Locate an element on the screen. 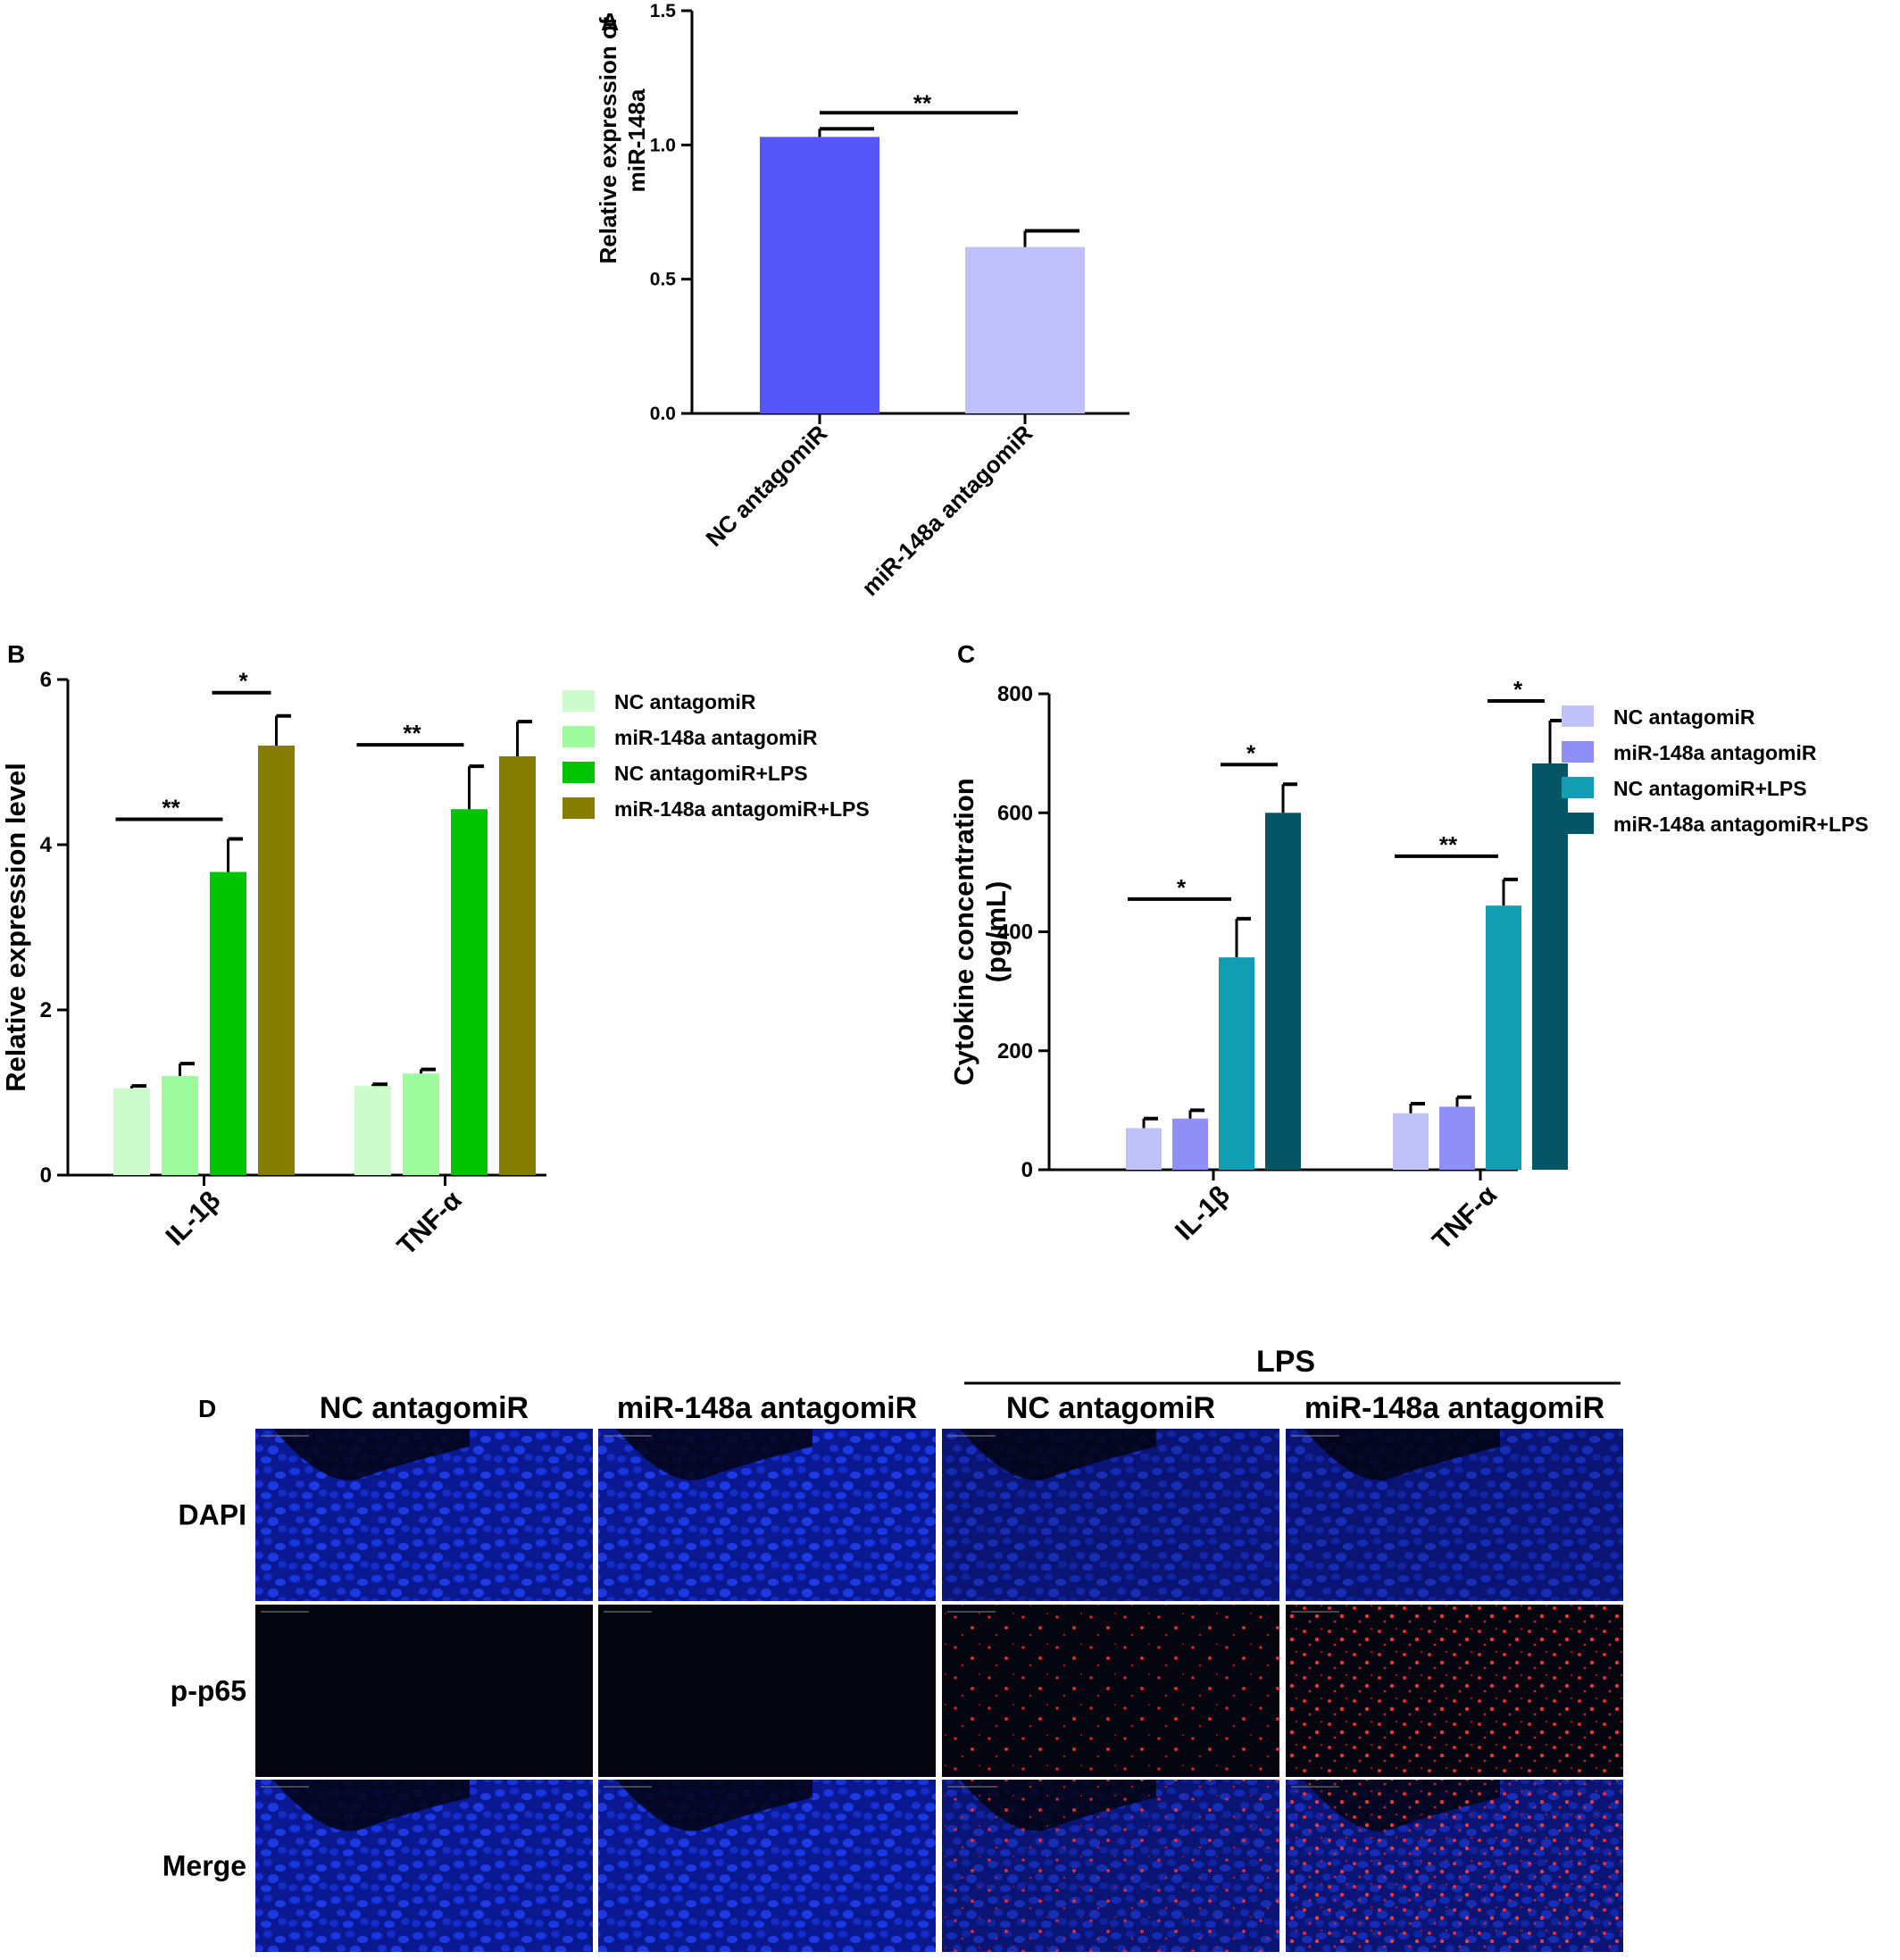 The width and height of the screenshot is (1900, 1960). y-tick-label: 6 is located at coordinates (46, 680).